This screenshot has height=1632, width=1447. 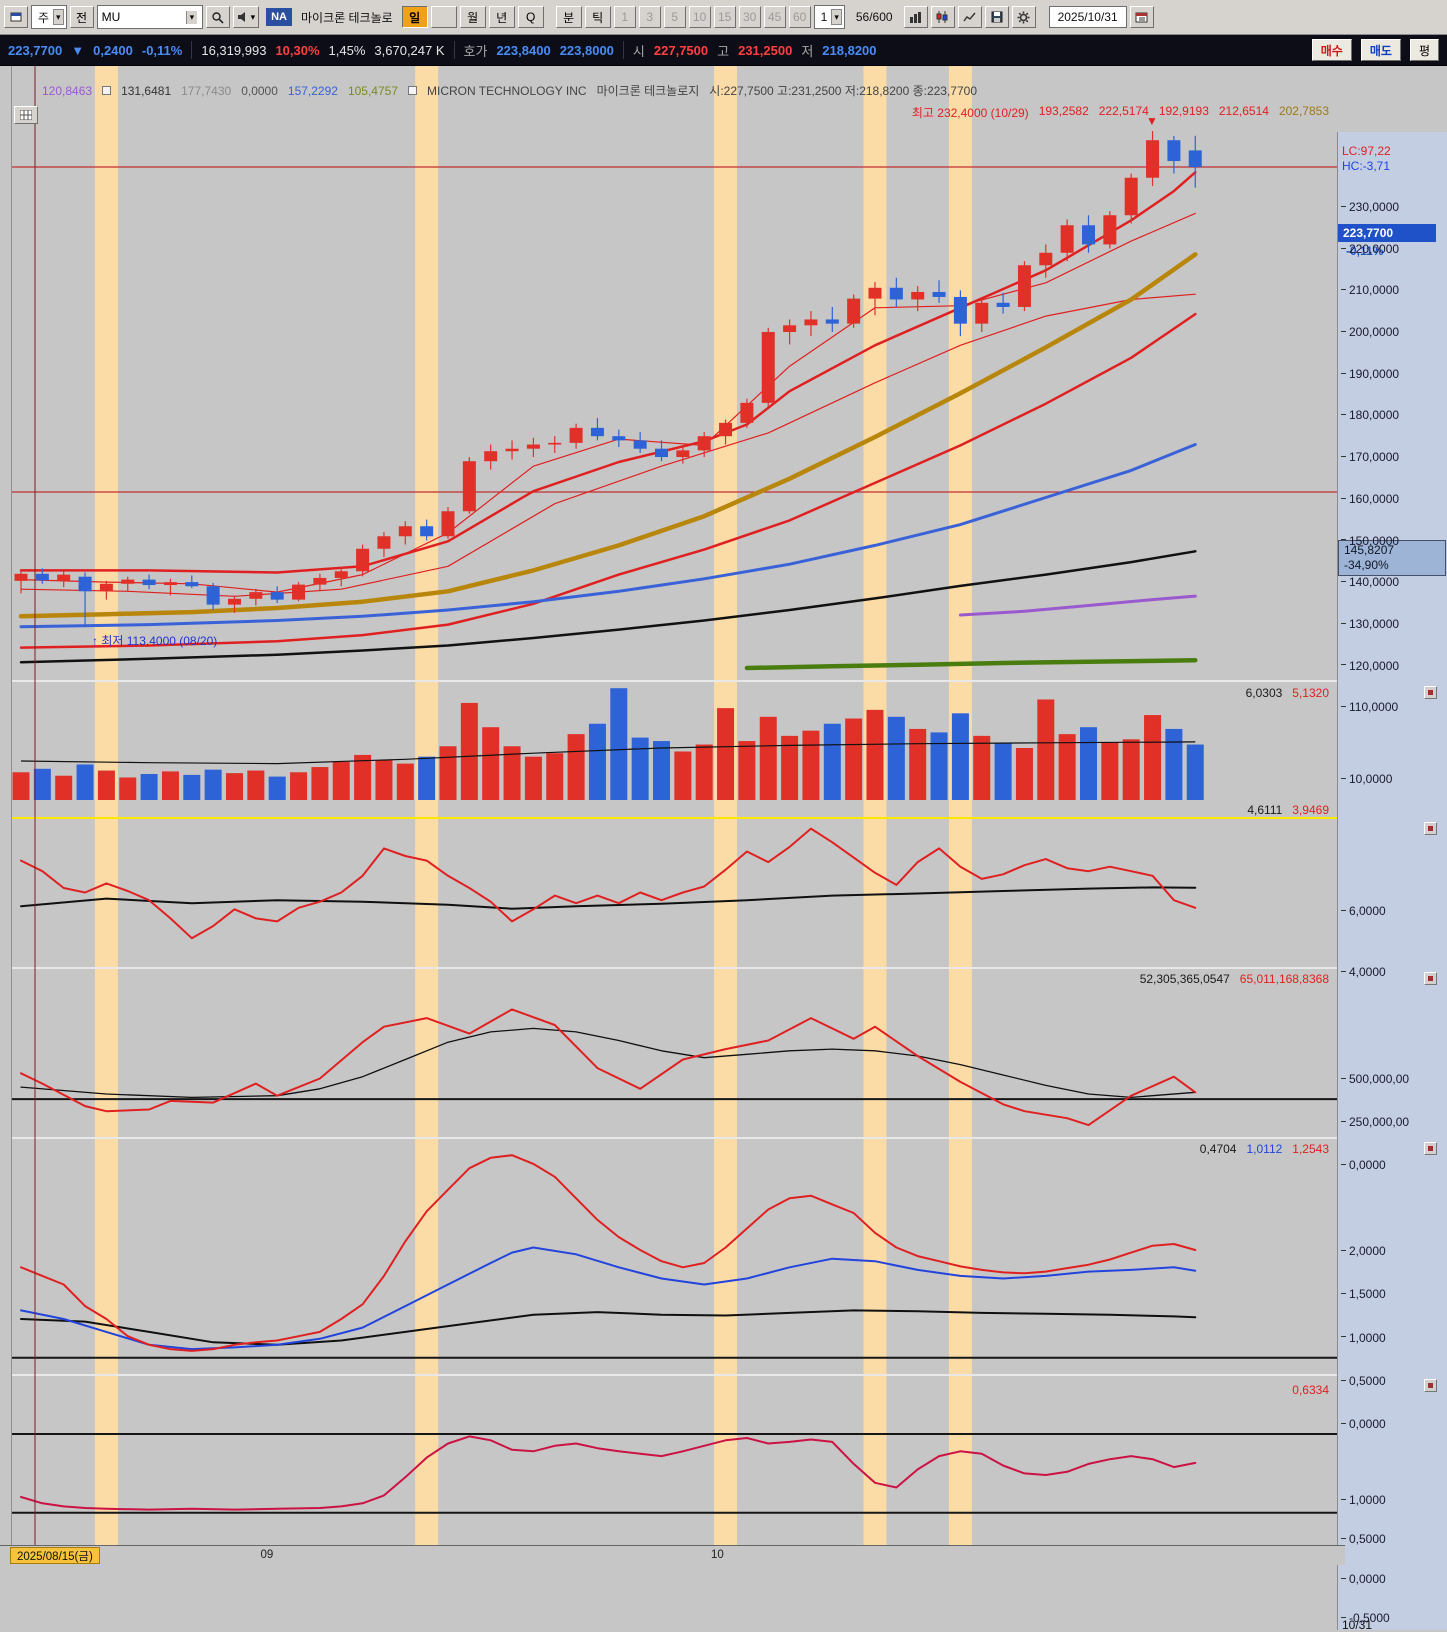 I want to click on minute-option-button: 45, so click(x=774, y=17).